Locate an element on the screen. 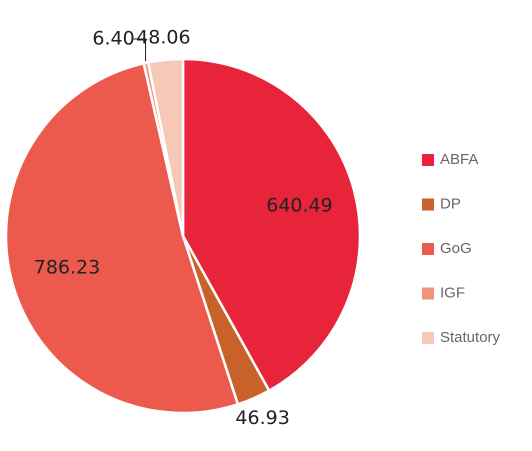 This screenshot has width=532, height=451. data-label: 786.23 is located at coordinates (67, 268).